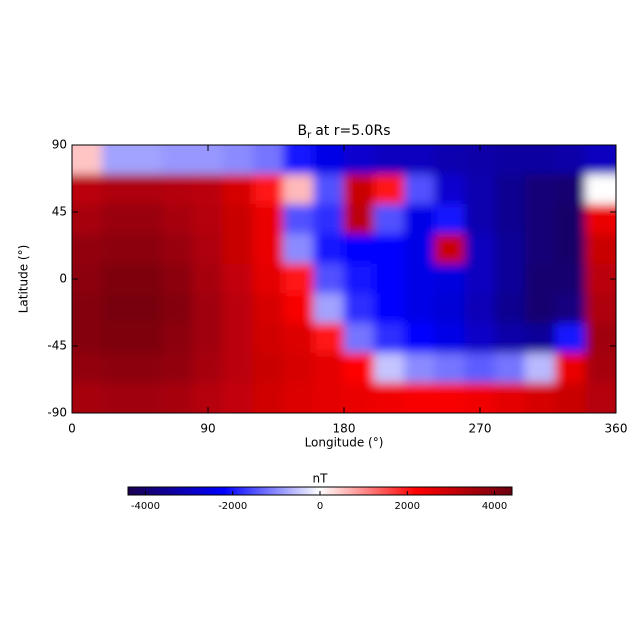 This screenshot has height=640, width=640. What do you see at coordinates (63, 279) in the screenshot?
I see `y-tick-label: 0` at bounding box center [63, 279].